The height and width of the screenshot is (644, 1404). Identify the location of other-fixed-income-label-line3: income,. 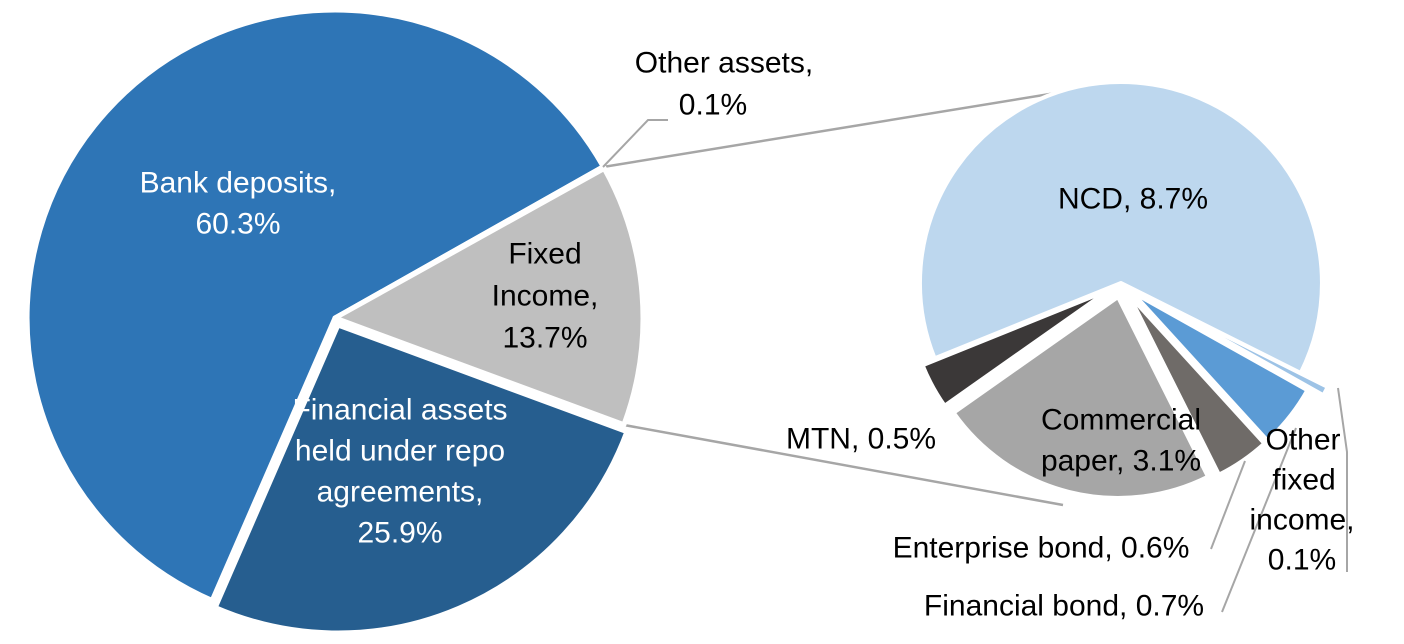
(1301, 520).